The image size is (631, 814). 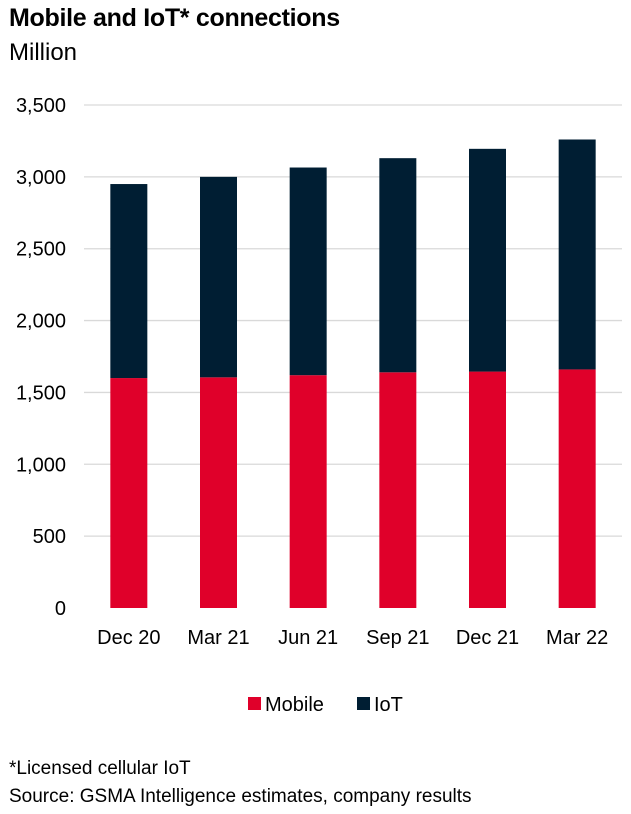 What do you see at coordinates (100, 768) in the screenshot?
I see `footnote: *Licensed cellular IoT` at bounding box center [100, 768].